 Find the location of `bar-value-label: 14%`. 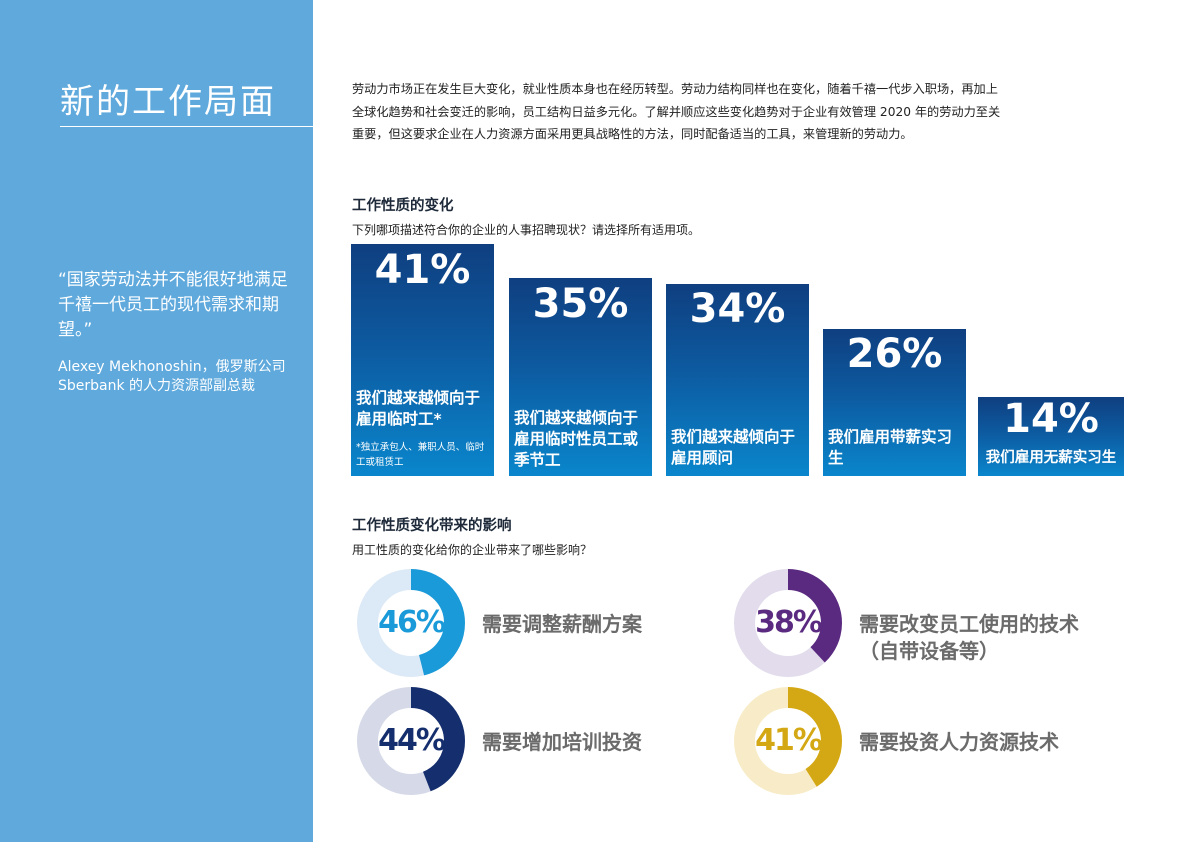

bar-value-label: 14% is located at coordinates (1051, 419).